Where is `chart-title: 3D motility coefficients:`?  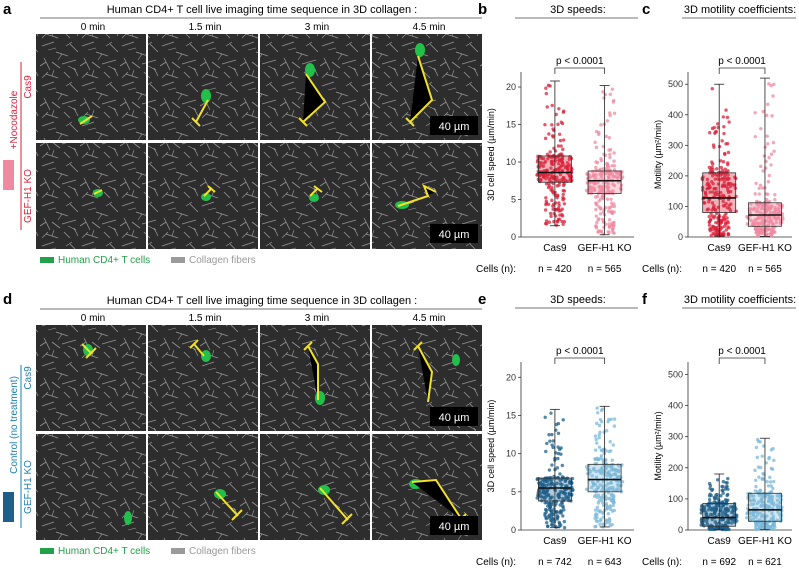 chart-title: 3D motility coefficients: is located at coordinates (740, 10).